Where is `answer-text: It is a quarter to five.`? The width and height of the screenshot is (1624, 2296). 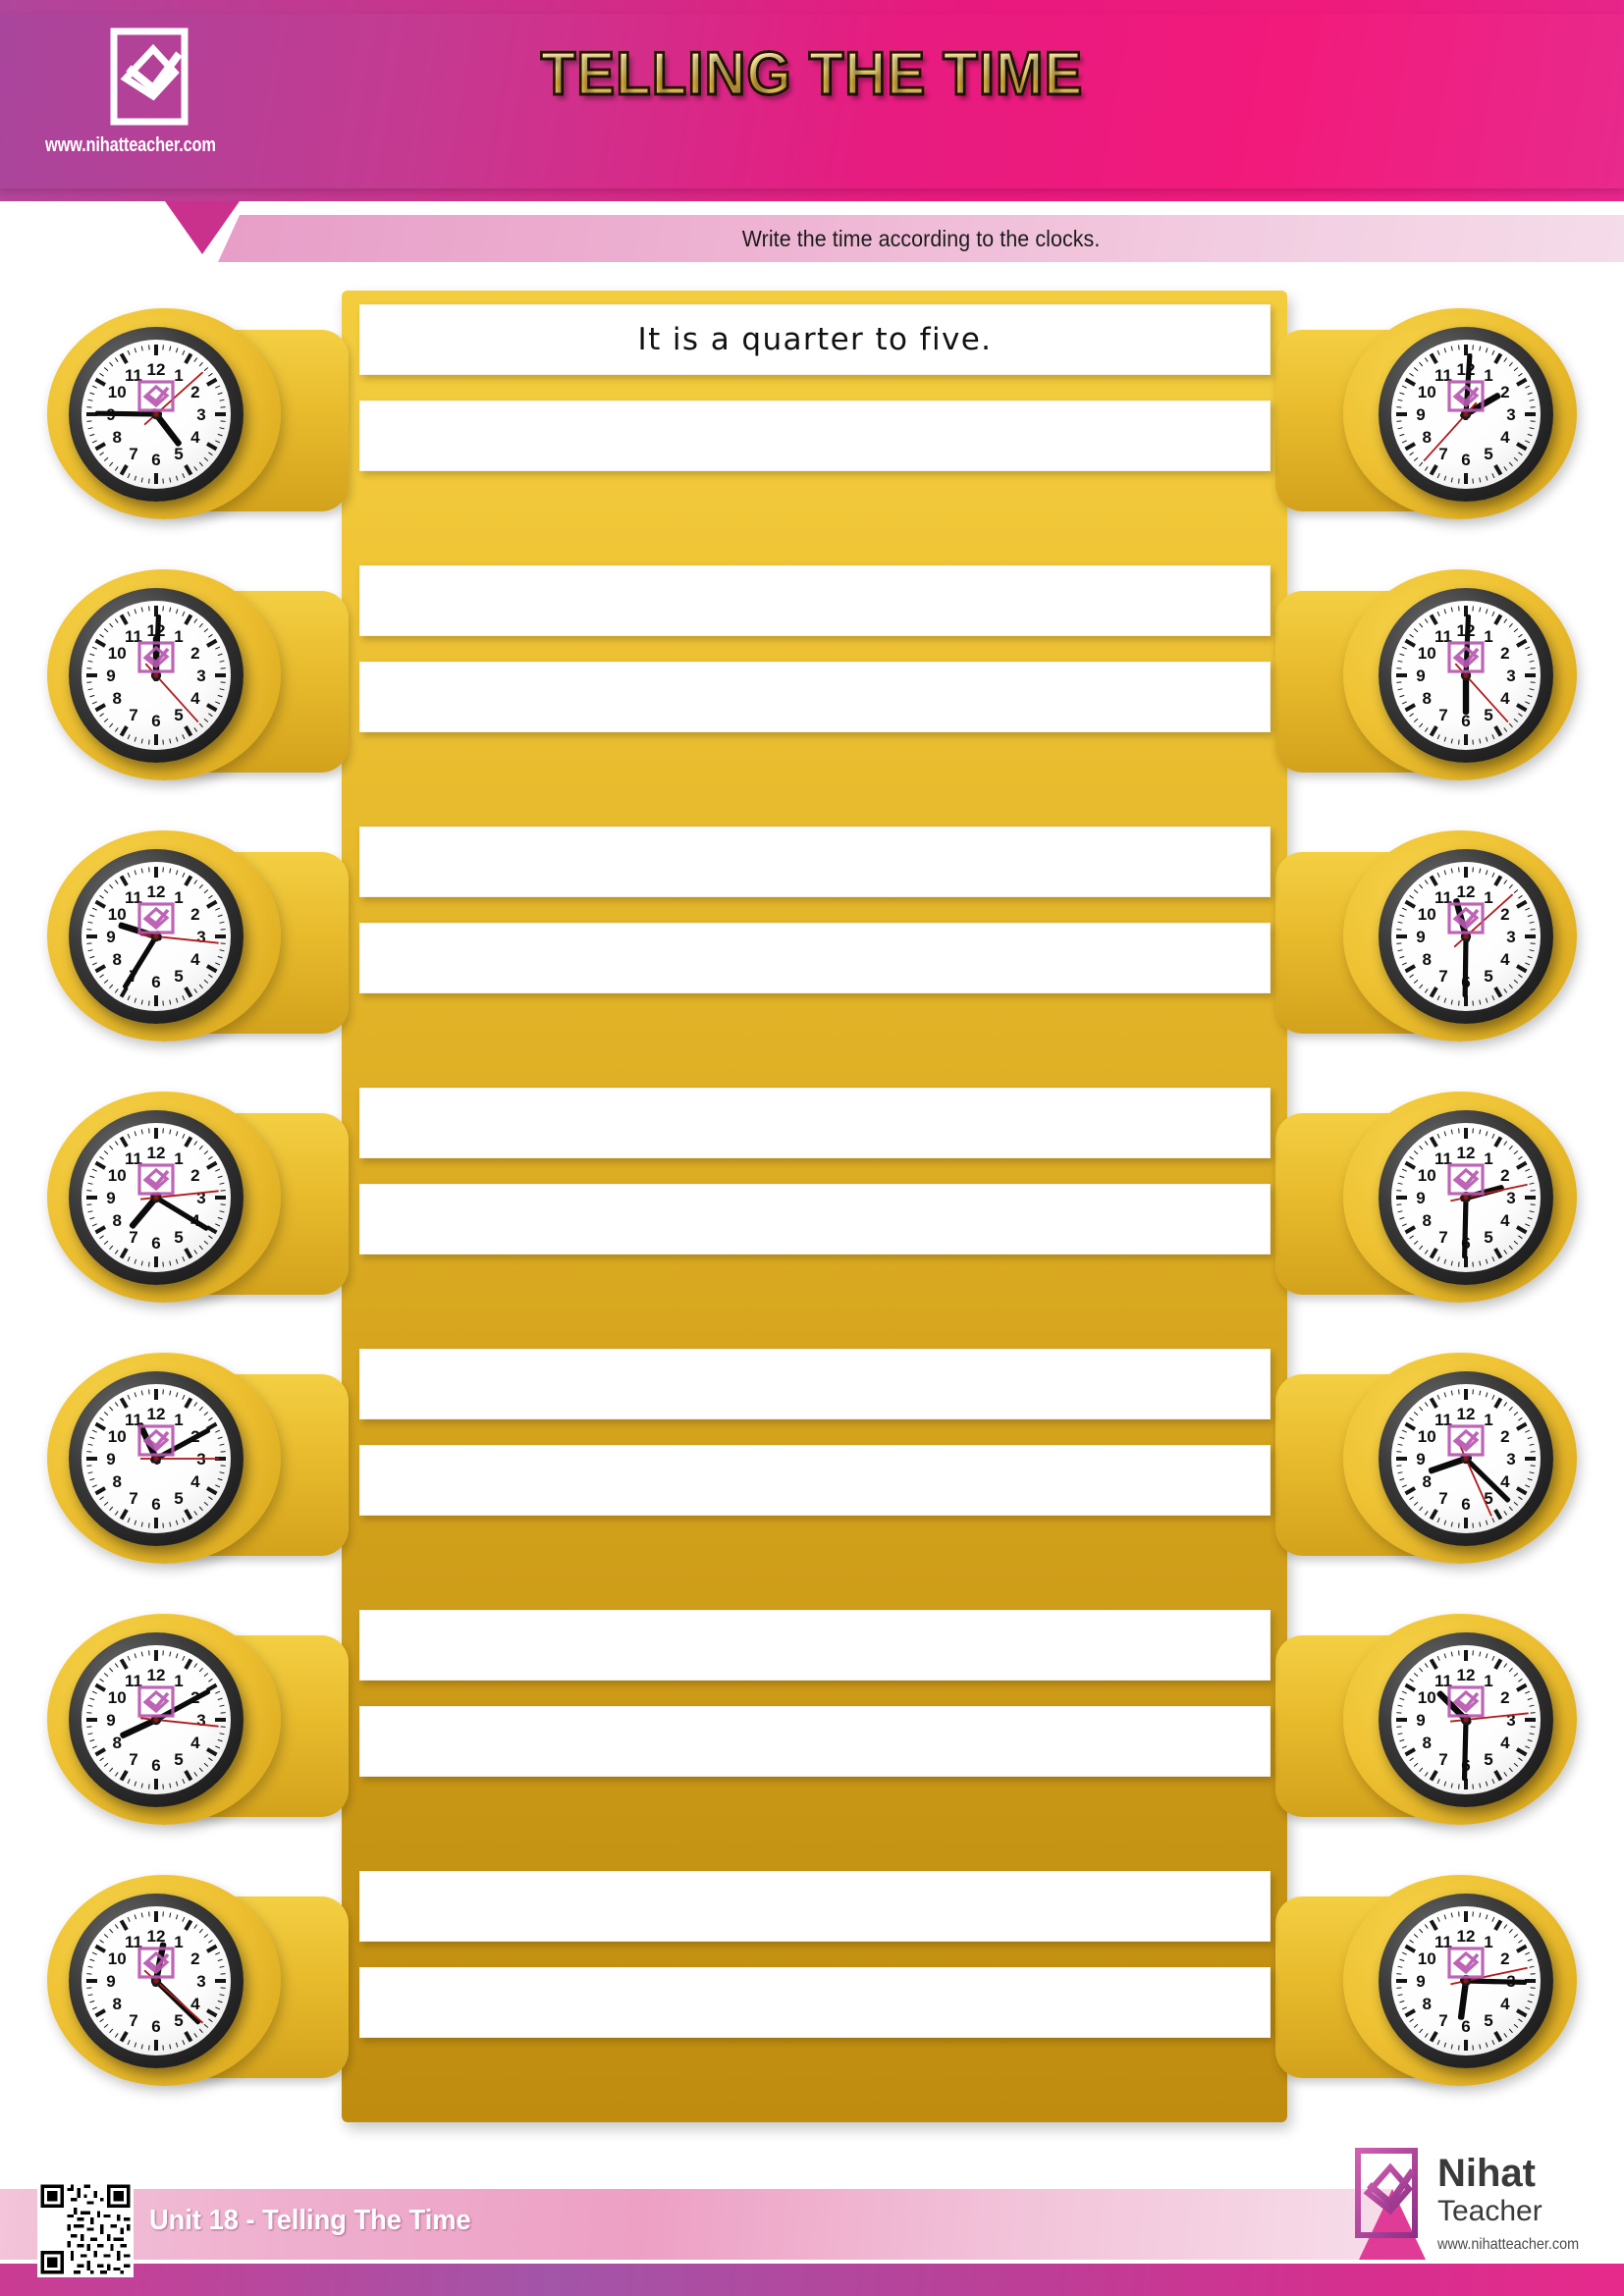
answer-text: It is a quarter to five. is located at coordinates (815, 339).